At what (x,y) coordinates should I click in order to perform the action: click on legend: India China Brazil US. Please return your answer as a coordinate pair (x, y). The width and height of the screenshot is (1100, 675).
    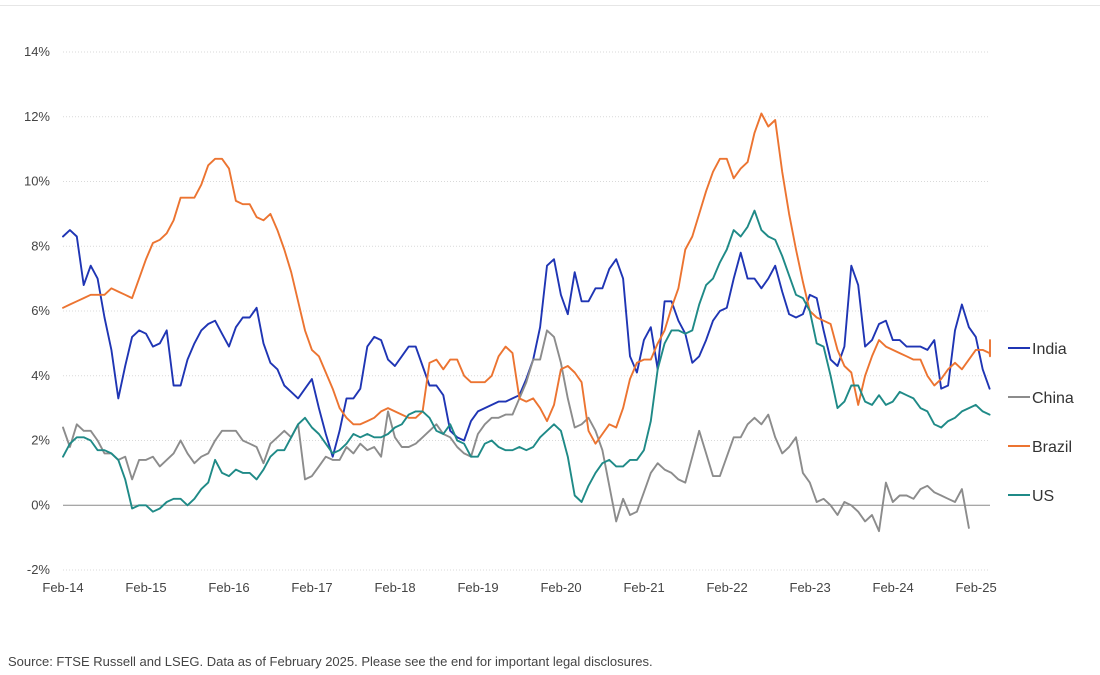
    Looking at the image, I should click on (1041, 423).